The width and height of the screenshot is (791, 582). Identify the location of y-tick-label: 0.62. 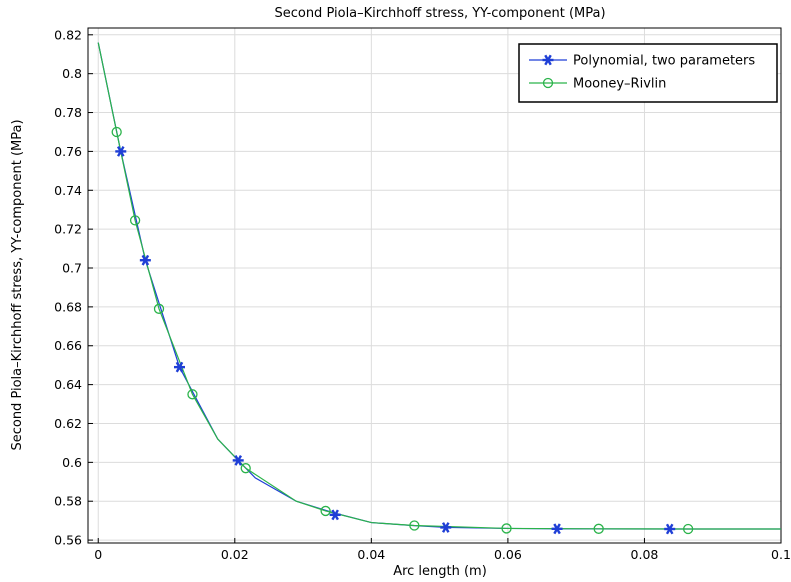
(68, 423).